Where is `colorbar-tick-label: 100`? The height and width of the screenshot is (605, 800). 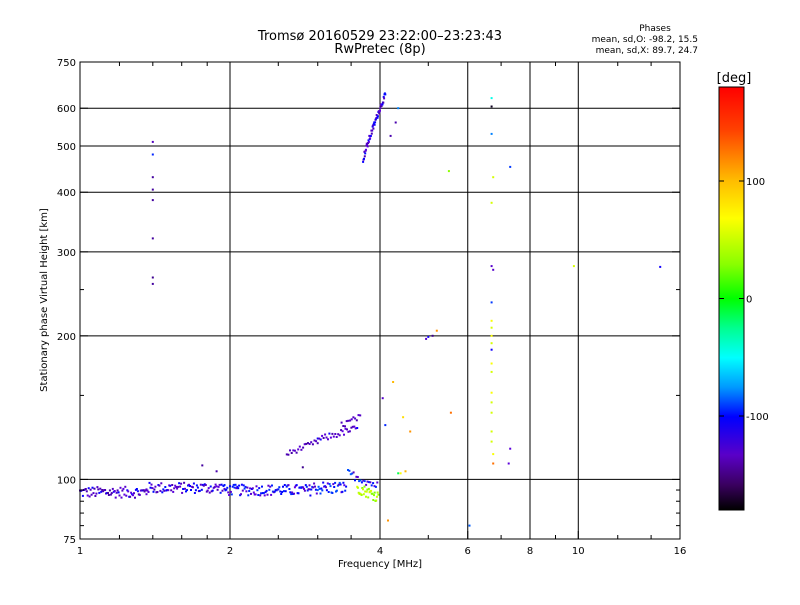 colorbar-tick-label: 100 is located at coordinates (755, 182).